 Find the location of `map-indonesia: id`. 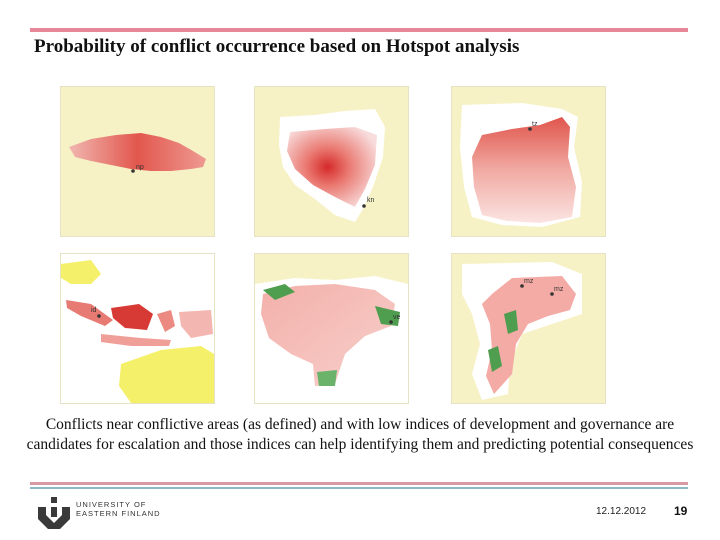

map-indonesia: id is located at coordinates (137, 328).